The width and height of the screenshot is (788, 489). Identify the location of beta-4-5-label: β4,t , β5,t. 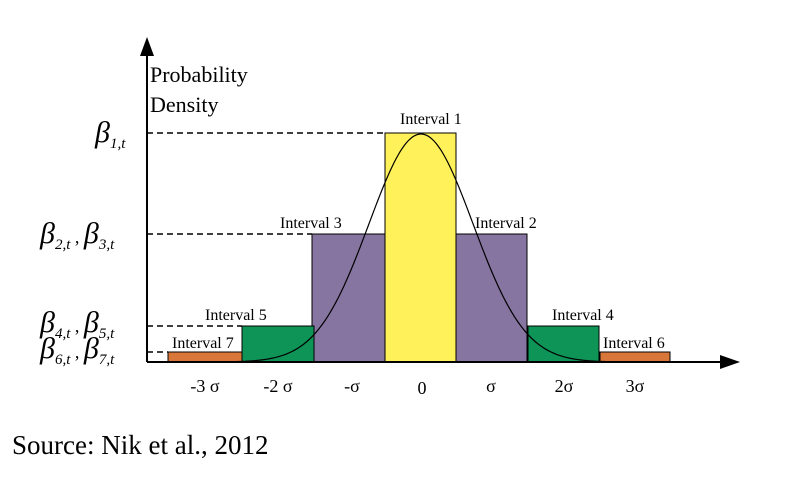
(77, 324).